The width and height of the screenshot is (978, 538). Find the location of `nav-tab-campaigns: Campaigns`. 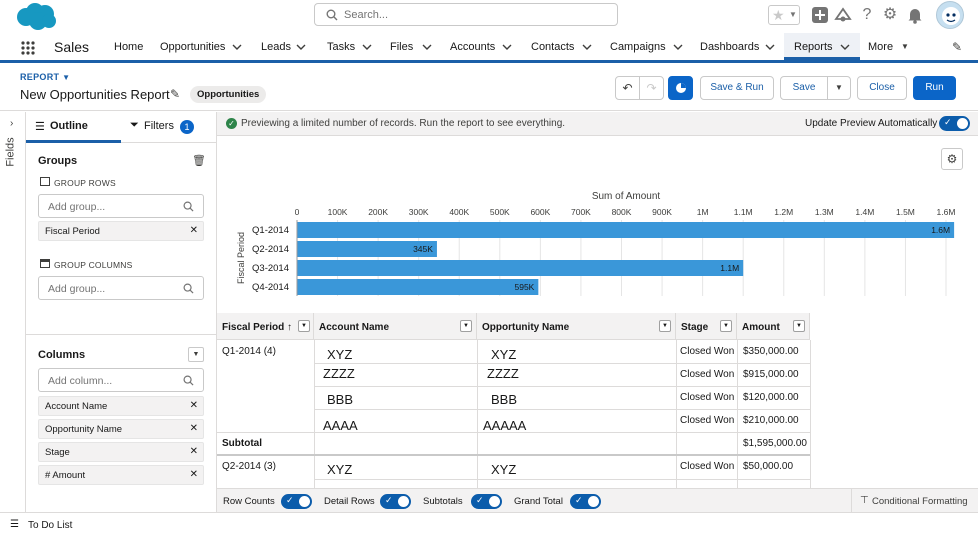

nav-tab-campaigns: Campaigns is located at coordinates (638, 47).